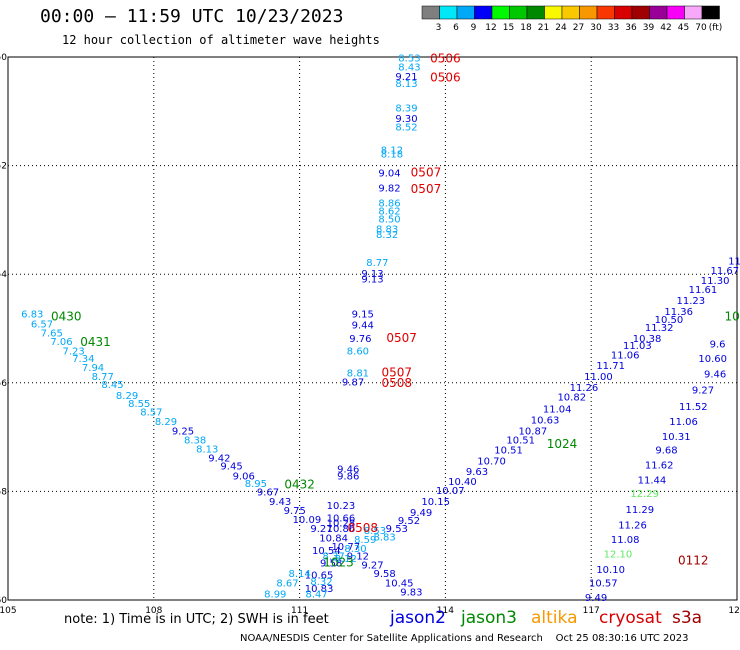 The image size is (740, 650). I want to click on wave-height-label: 7.94, so click(93, 368).